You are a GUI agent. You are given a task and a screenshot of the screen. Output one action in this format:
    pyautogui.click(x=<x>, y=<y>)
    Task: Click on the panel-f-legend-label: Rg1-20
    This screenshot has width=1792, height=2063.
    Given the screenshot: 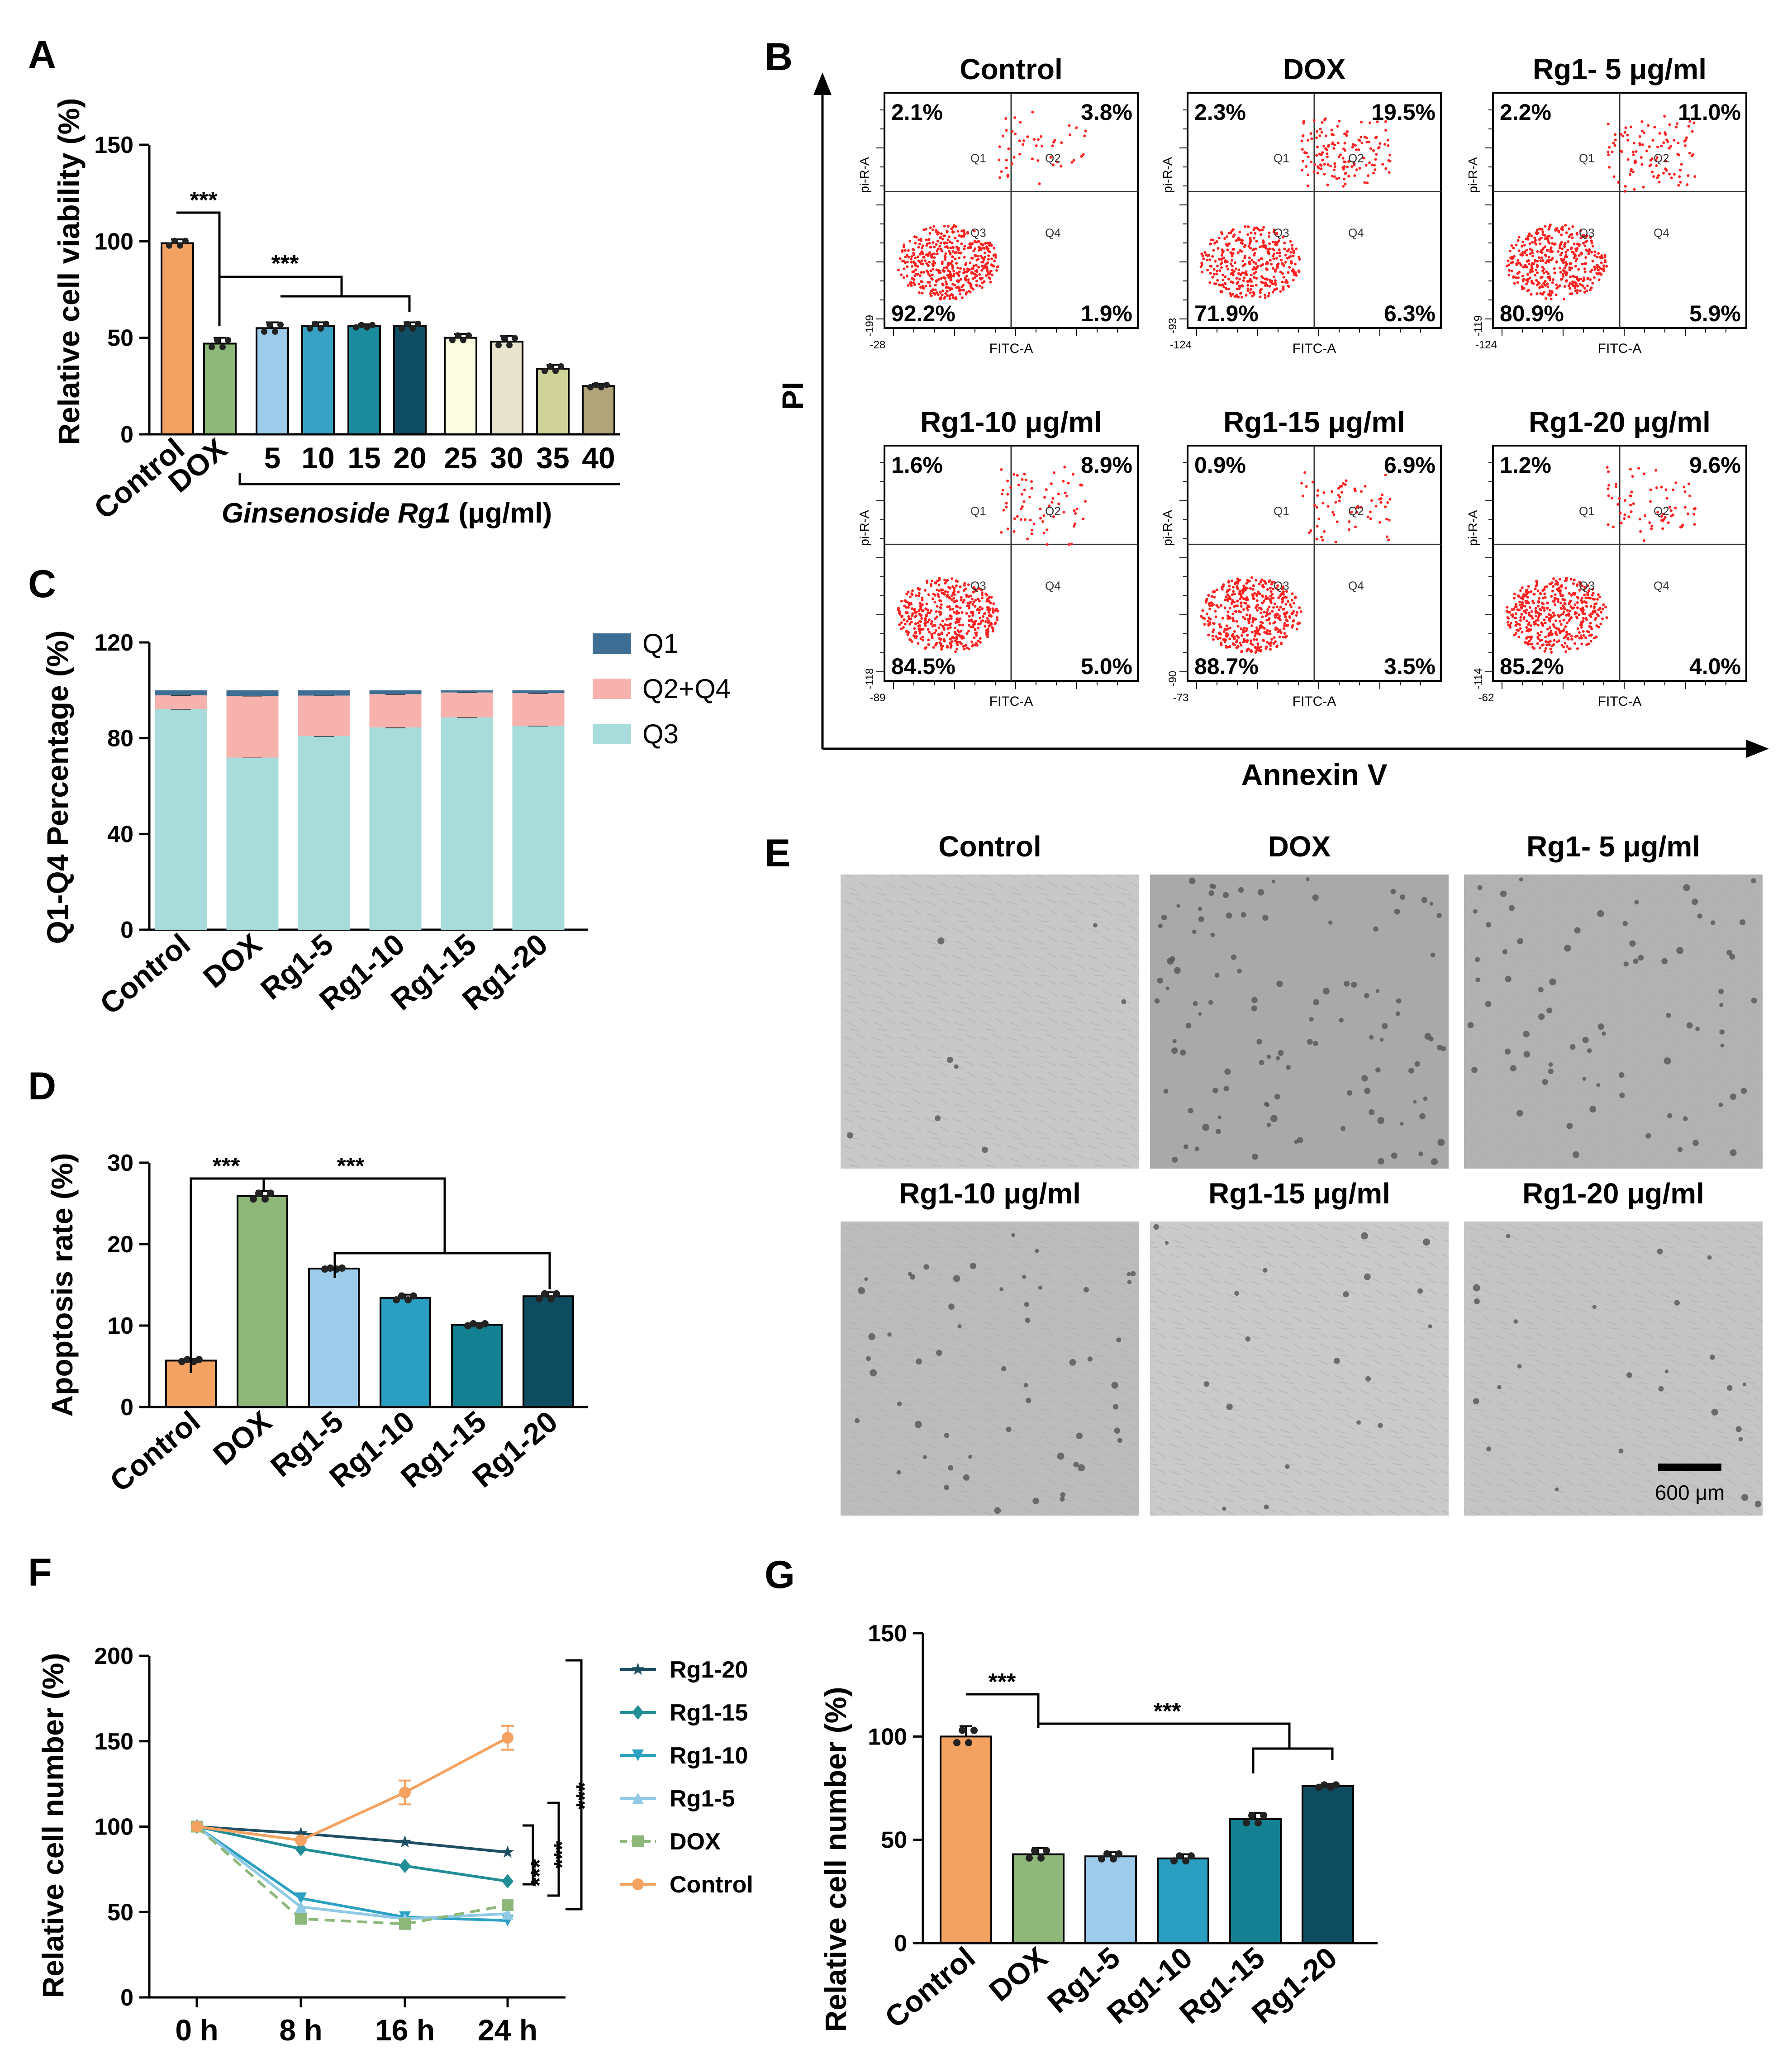 What is the action you would take?
    pyautogui.click(x=709, y=1670)
    